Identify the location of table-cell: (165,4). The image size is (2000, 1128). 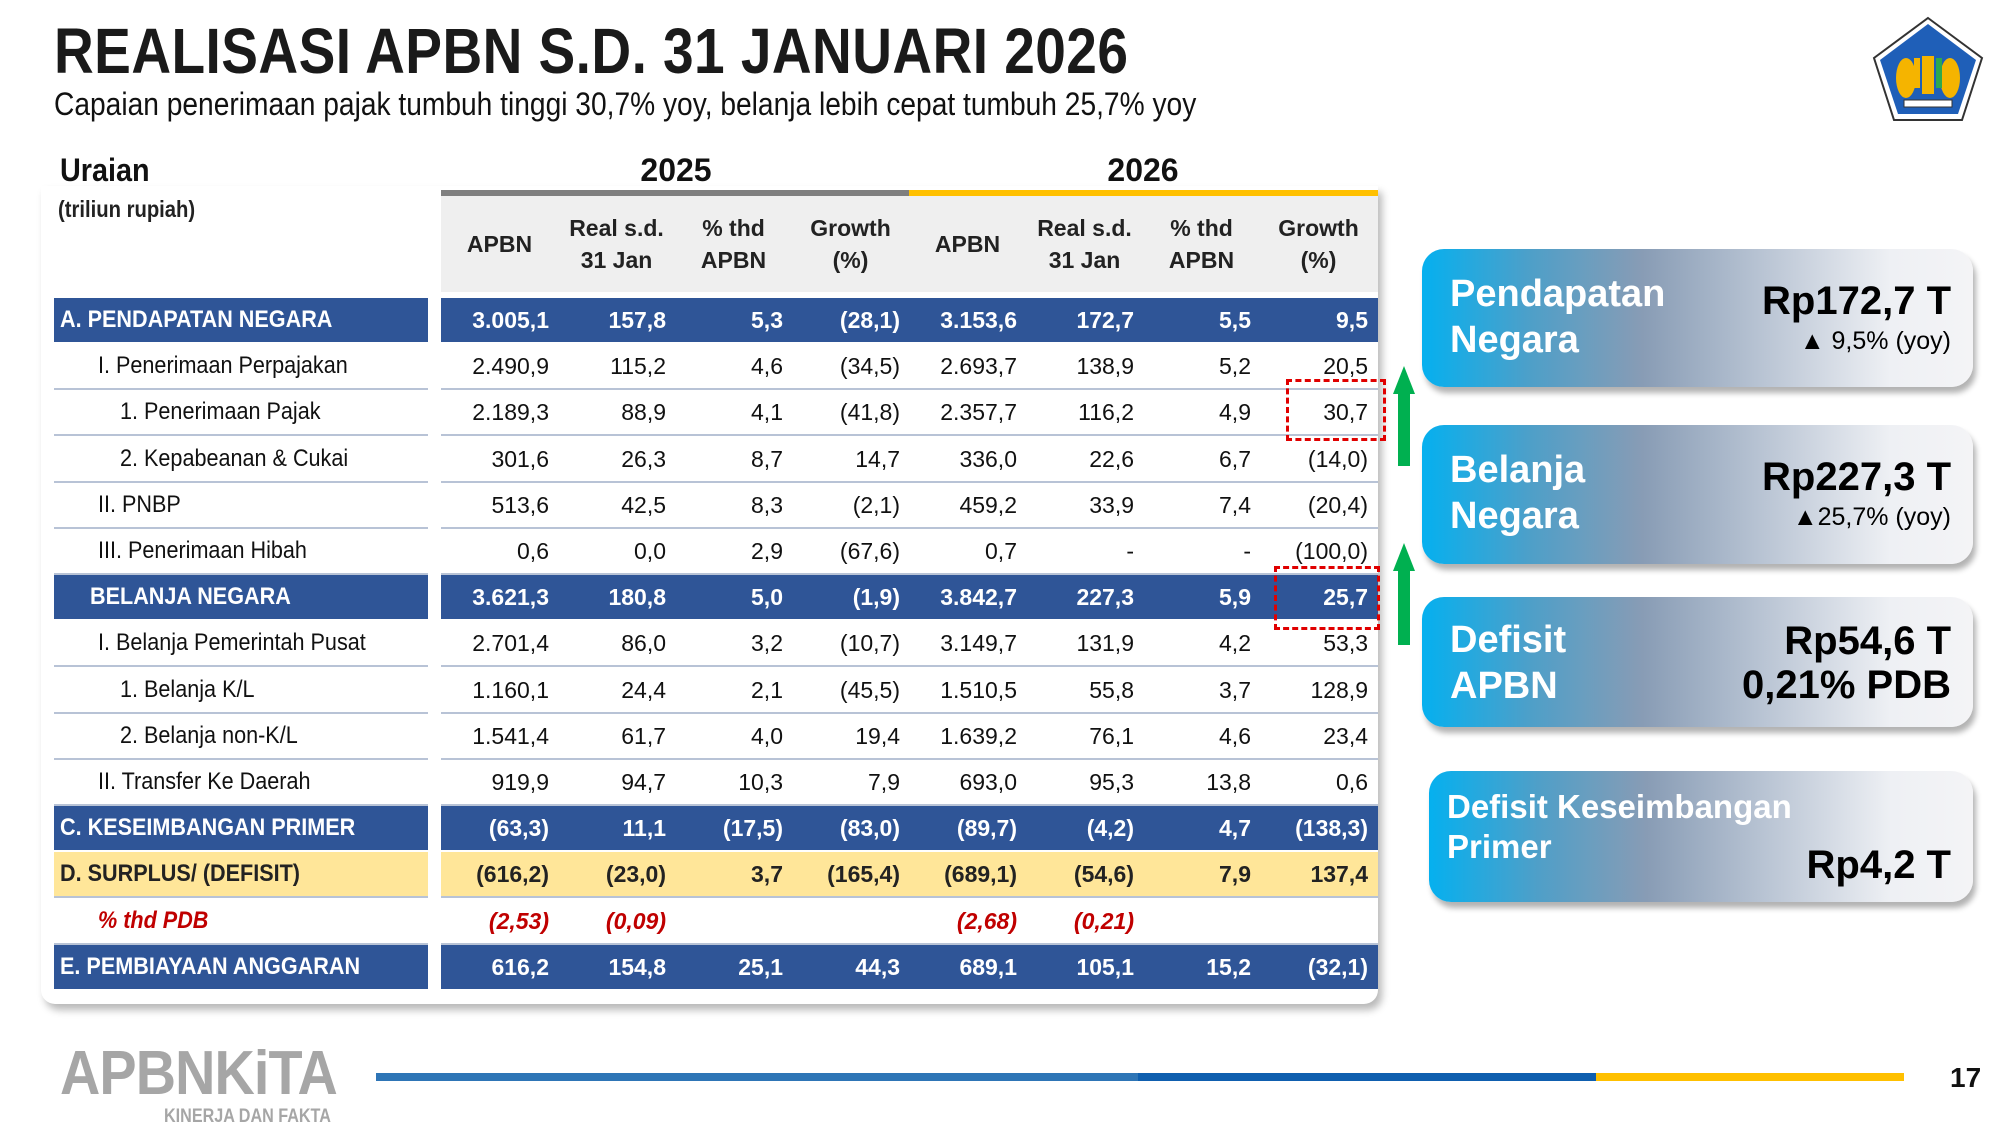
(863, 874).